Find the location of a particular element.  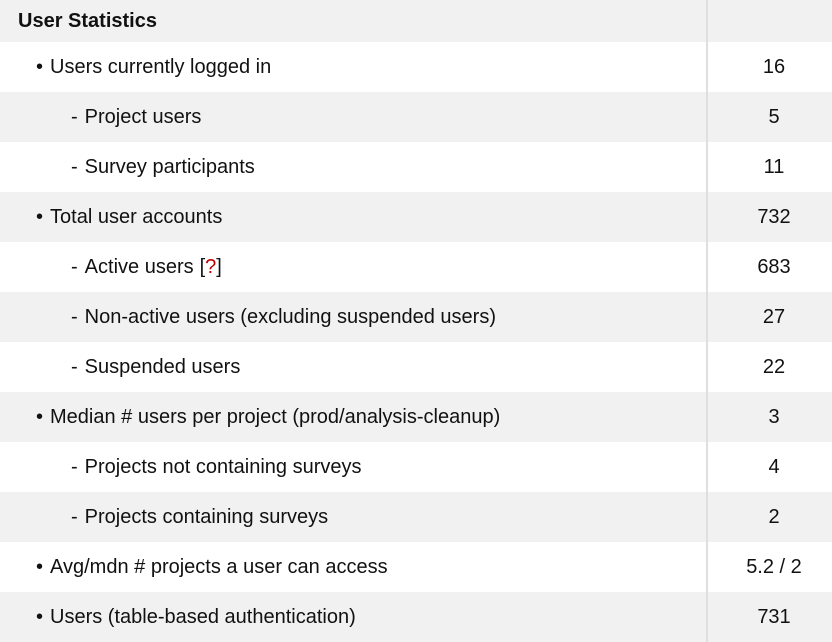

row-value: 3 is located at coordinates (769, 417).